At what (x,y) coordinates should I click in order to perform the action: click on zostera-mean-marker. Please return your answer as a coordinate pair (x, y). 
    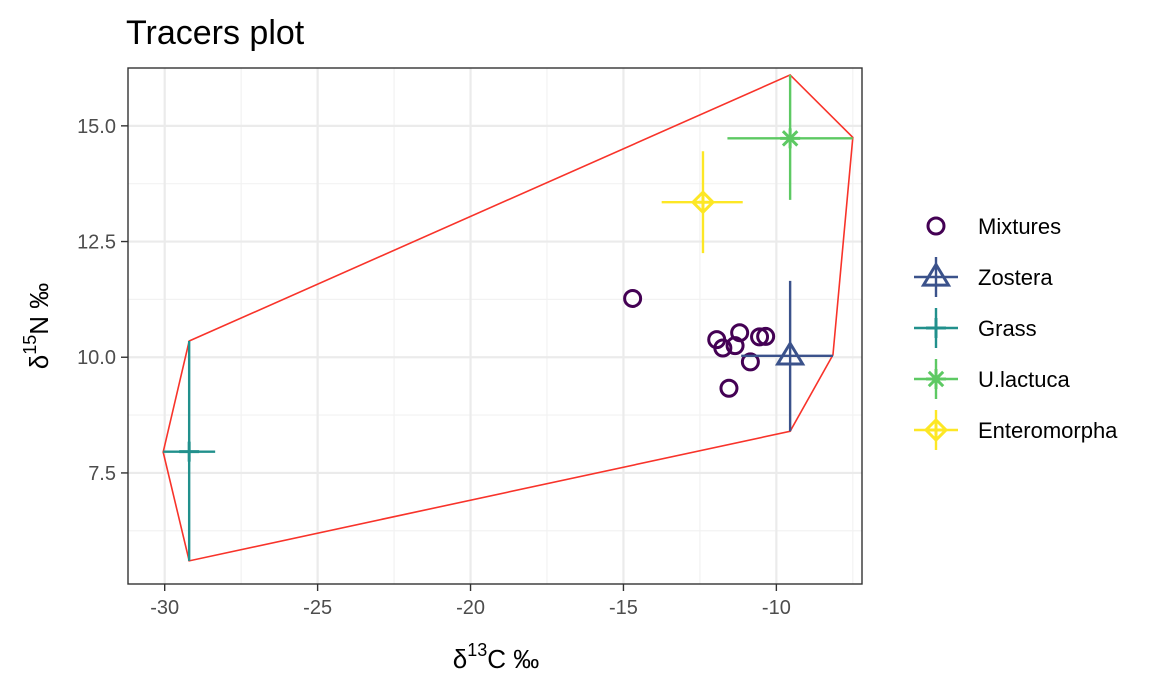
    Looking at the image, I should click on (790, 353).